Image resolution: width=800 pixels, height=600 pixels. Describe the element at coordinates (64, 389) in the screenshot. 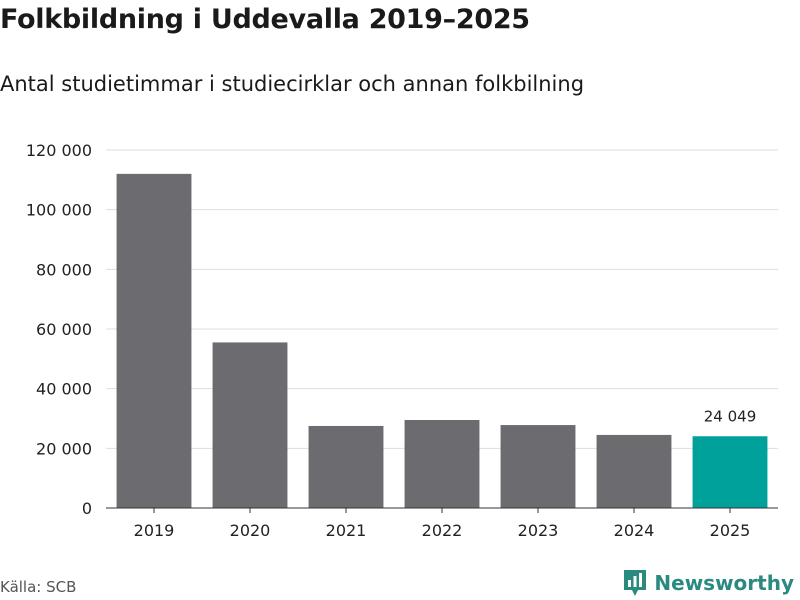

I see `y-tick-label: 40 000` at that location.